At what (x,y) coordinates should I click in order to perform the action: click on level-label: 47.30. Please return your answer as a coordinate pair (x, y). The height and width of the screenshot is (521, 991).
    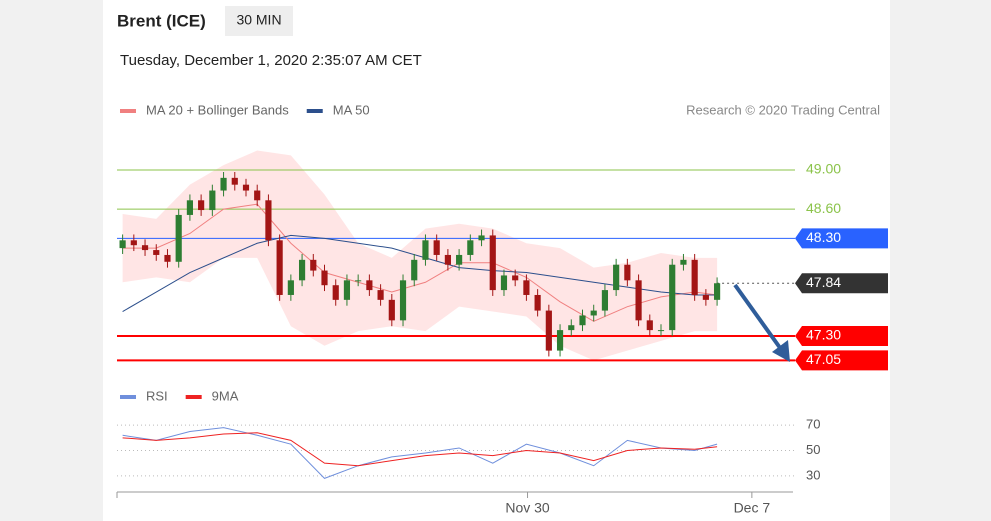
    Looking at the image, I should click on (823, 335).